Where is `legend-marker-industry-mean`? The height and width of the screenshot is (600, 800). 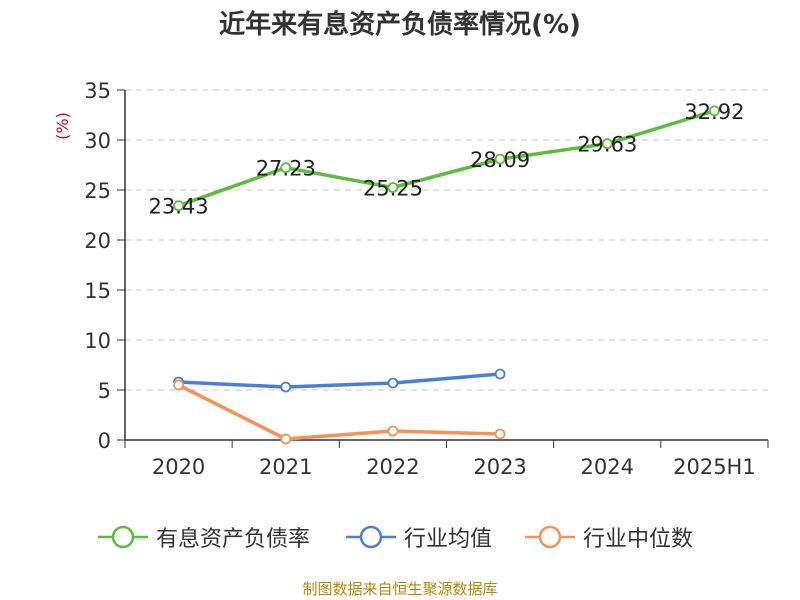
legend-marker-industry-mean is located at coordinates (371, 537).